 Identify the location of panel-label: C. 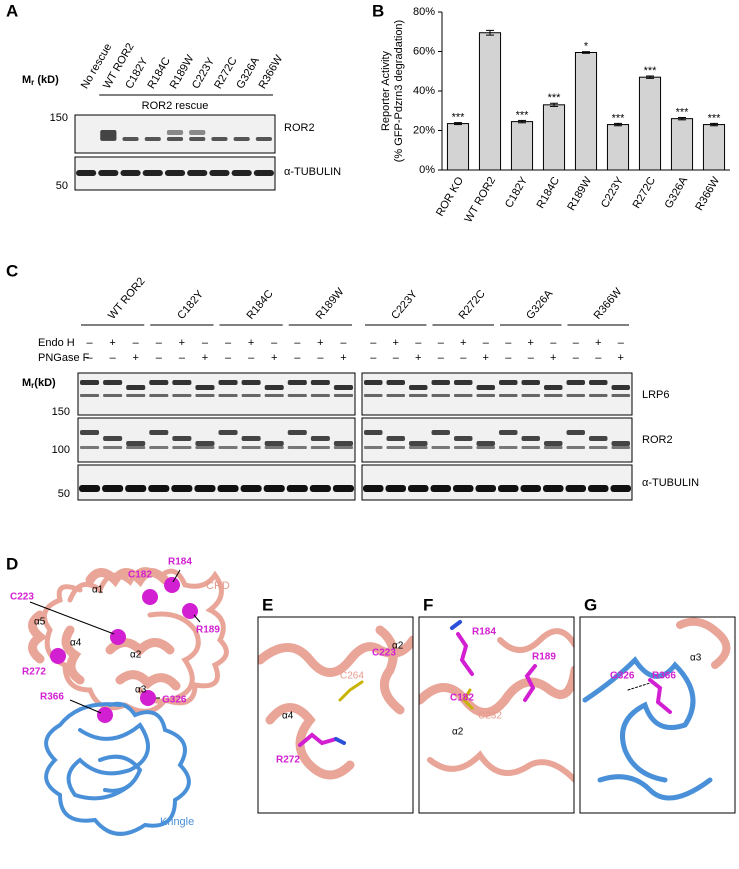
(12, 270).